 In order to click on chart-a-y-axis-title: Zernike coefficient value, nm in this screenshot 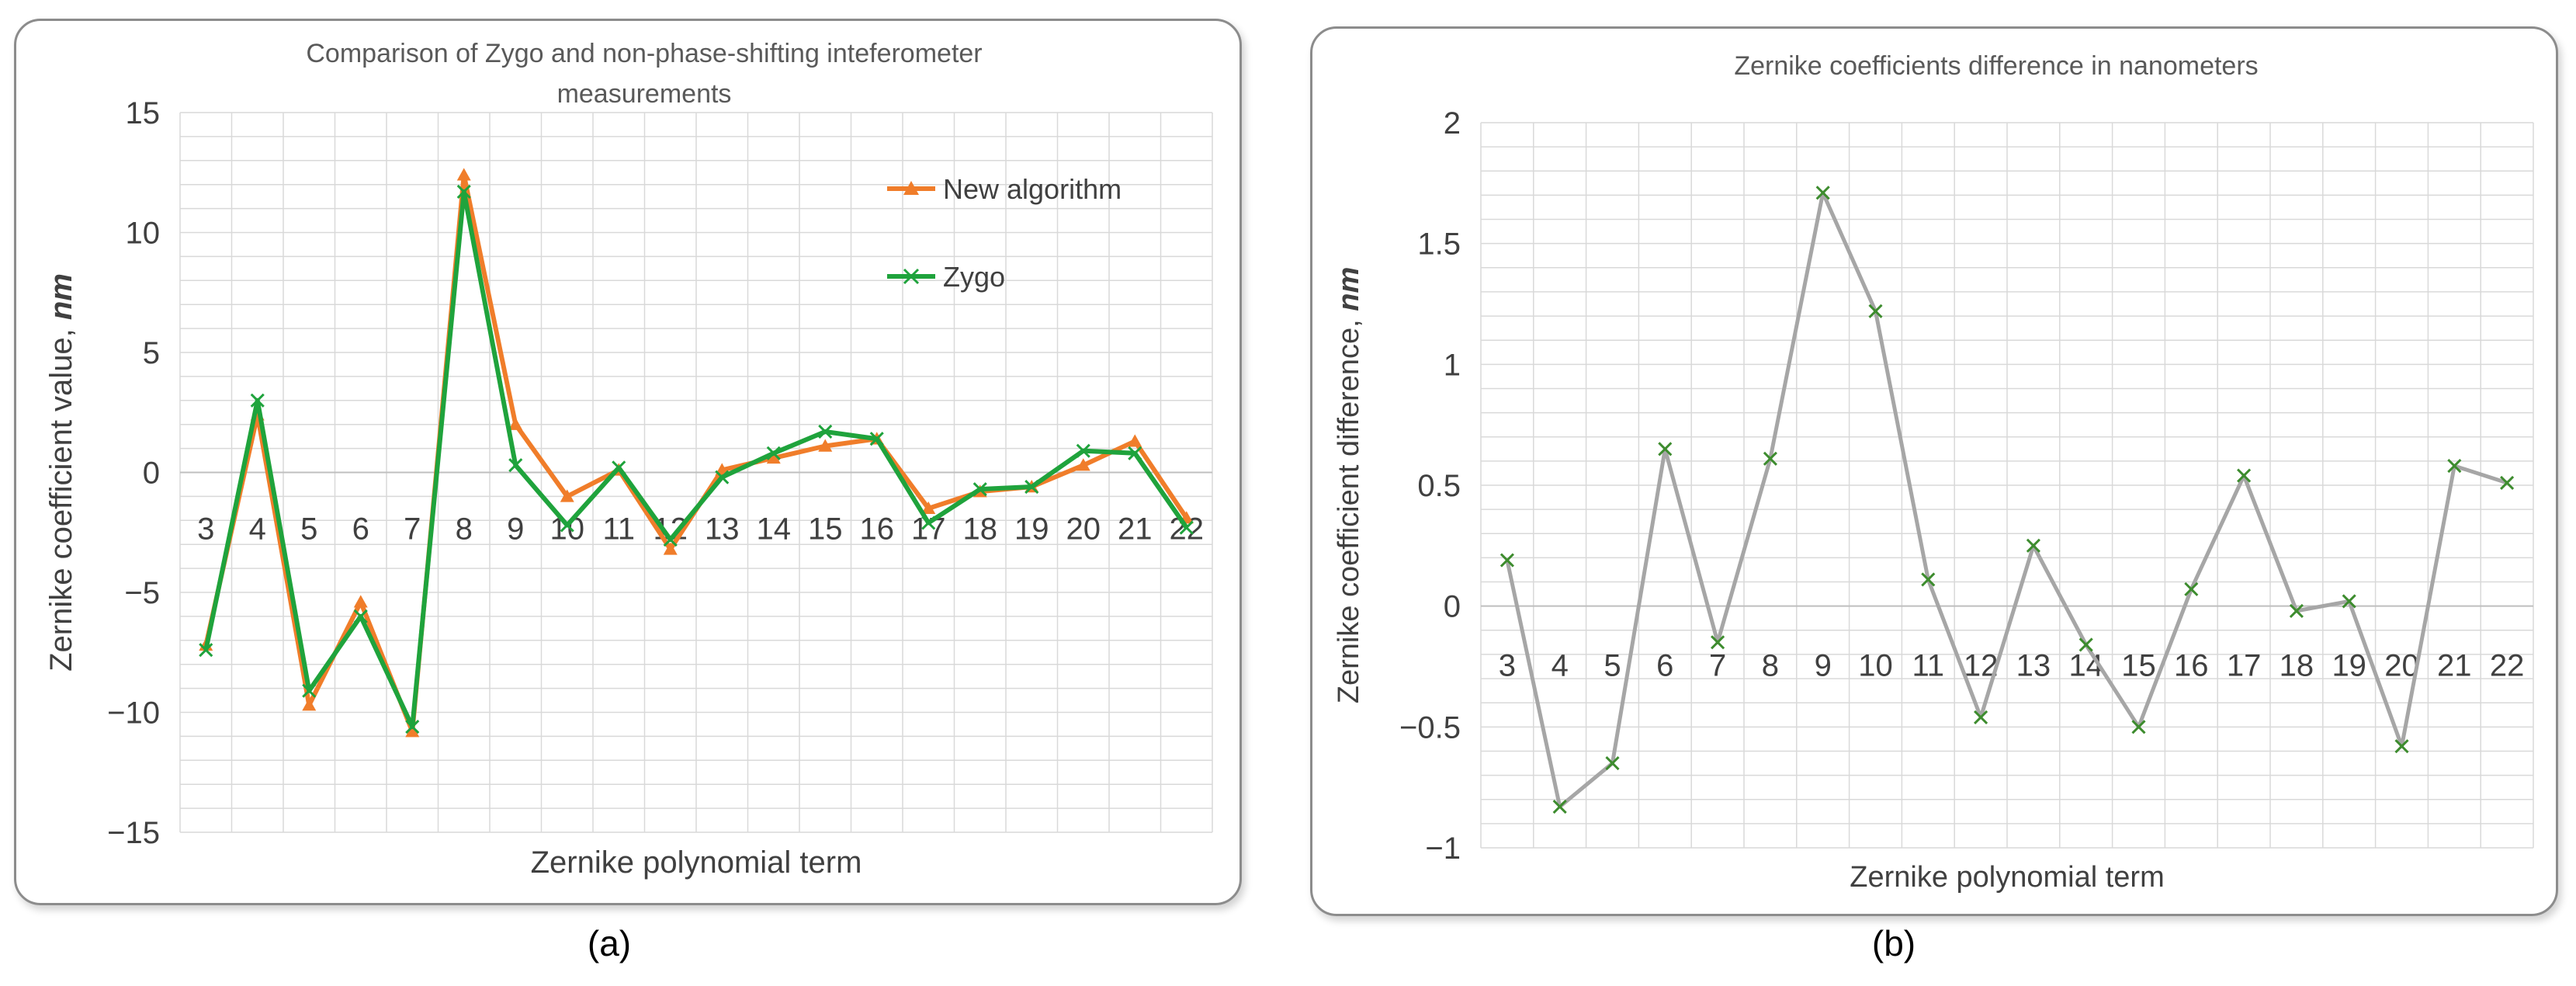, I will do `click(61, 473)`.